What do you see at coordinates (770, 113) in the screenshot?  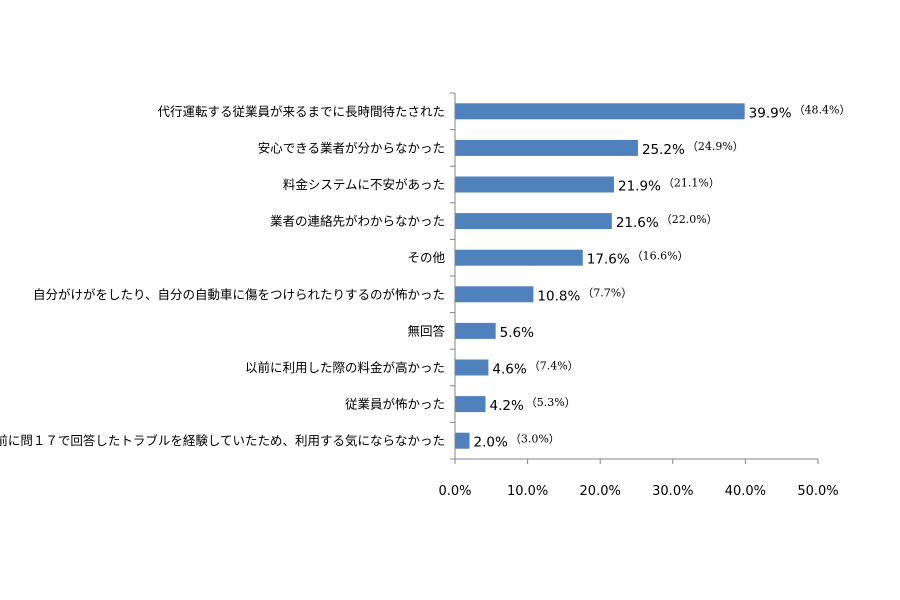 I see `data-label: 39.9%` at bounding box center [770, 113].